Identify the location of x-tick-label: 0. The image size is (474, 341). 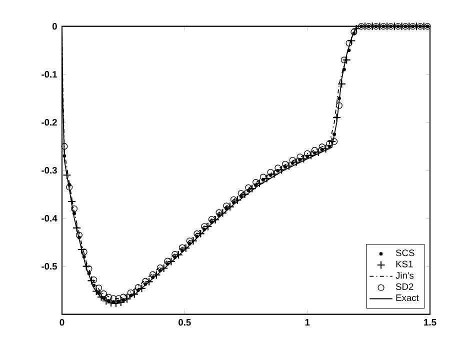
(62, 322).